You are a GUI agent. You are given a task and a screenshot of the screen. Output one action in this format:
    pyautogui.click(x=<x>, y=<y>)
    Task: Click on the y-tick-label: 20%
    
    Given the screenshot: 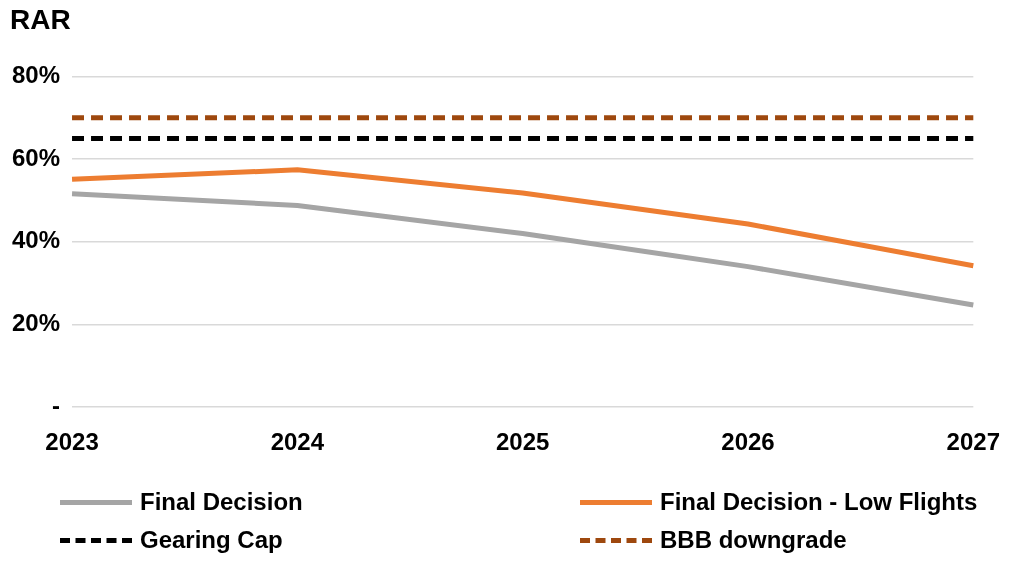 What is the action you would take?
    pyautogui.click(x=36, y=323)
    